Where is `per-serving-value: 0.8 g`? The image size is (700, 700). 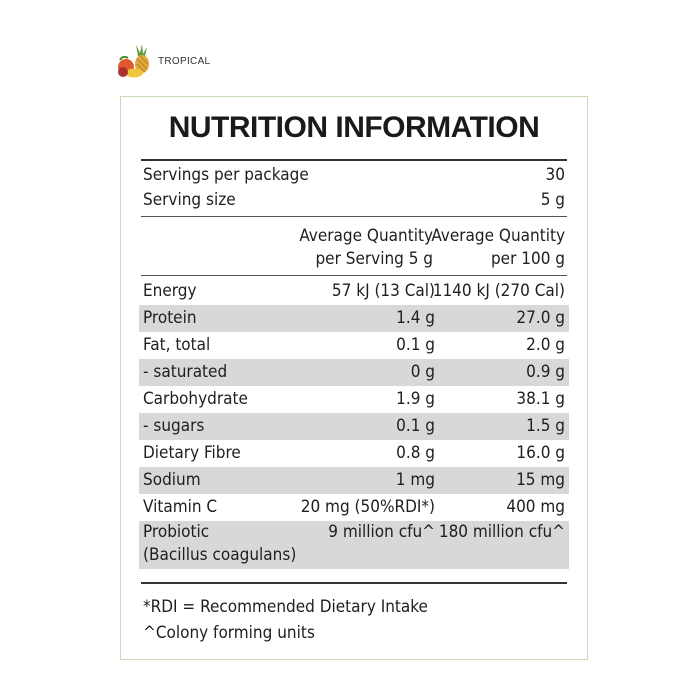
per-serving-value: 0.8 g is located at coordinates (415, 453).